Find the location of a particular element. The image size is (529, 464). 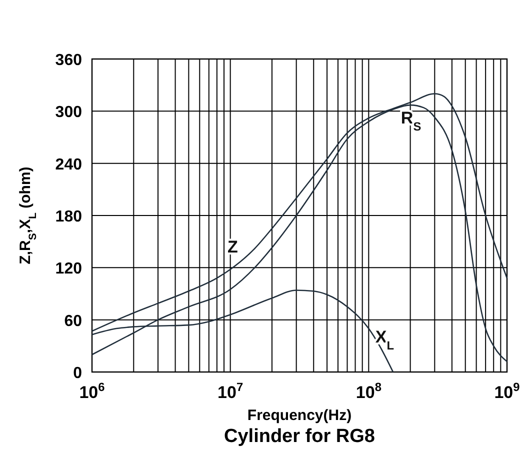

x-tick-label: 10$^{6}$ is located at coordinates (92, 391).